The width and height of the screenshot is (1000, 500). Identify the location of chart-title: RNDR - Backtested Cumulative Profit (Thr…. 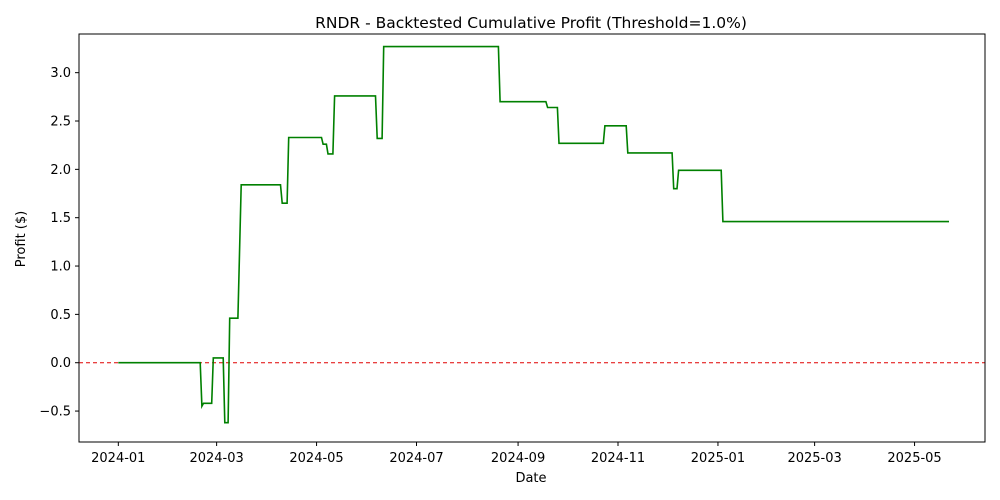
(531, 23).